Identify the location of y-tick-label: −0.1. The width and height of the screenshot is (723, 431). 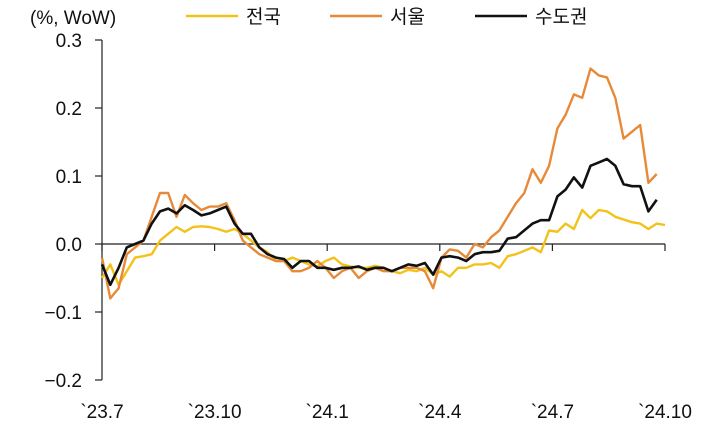
(63, 313).